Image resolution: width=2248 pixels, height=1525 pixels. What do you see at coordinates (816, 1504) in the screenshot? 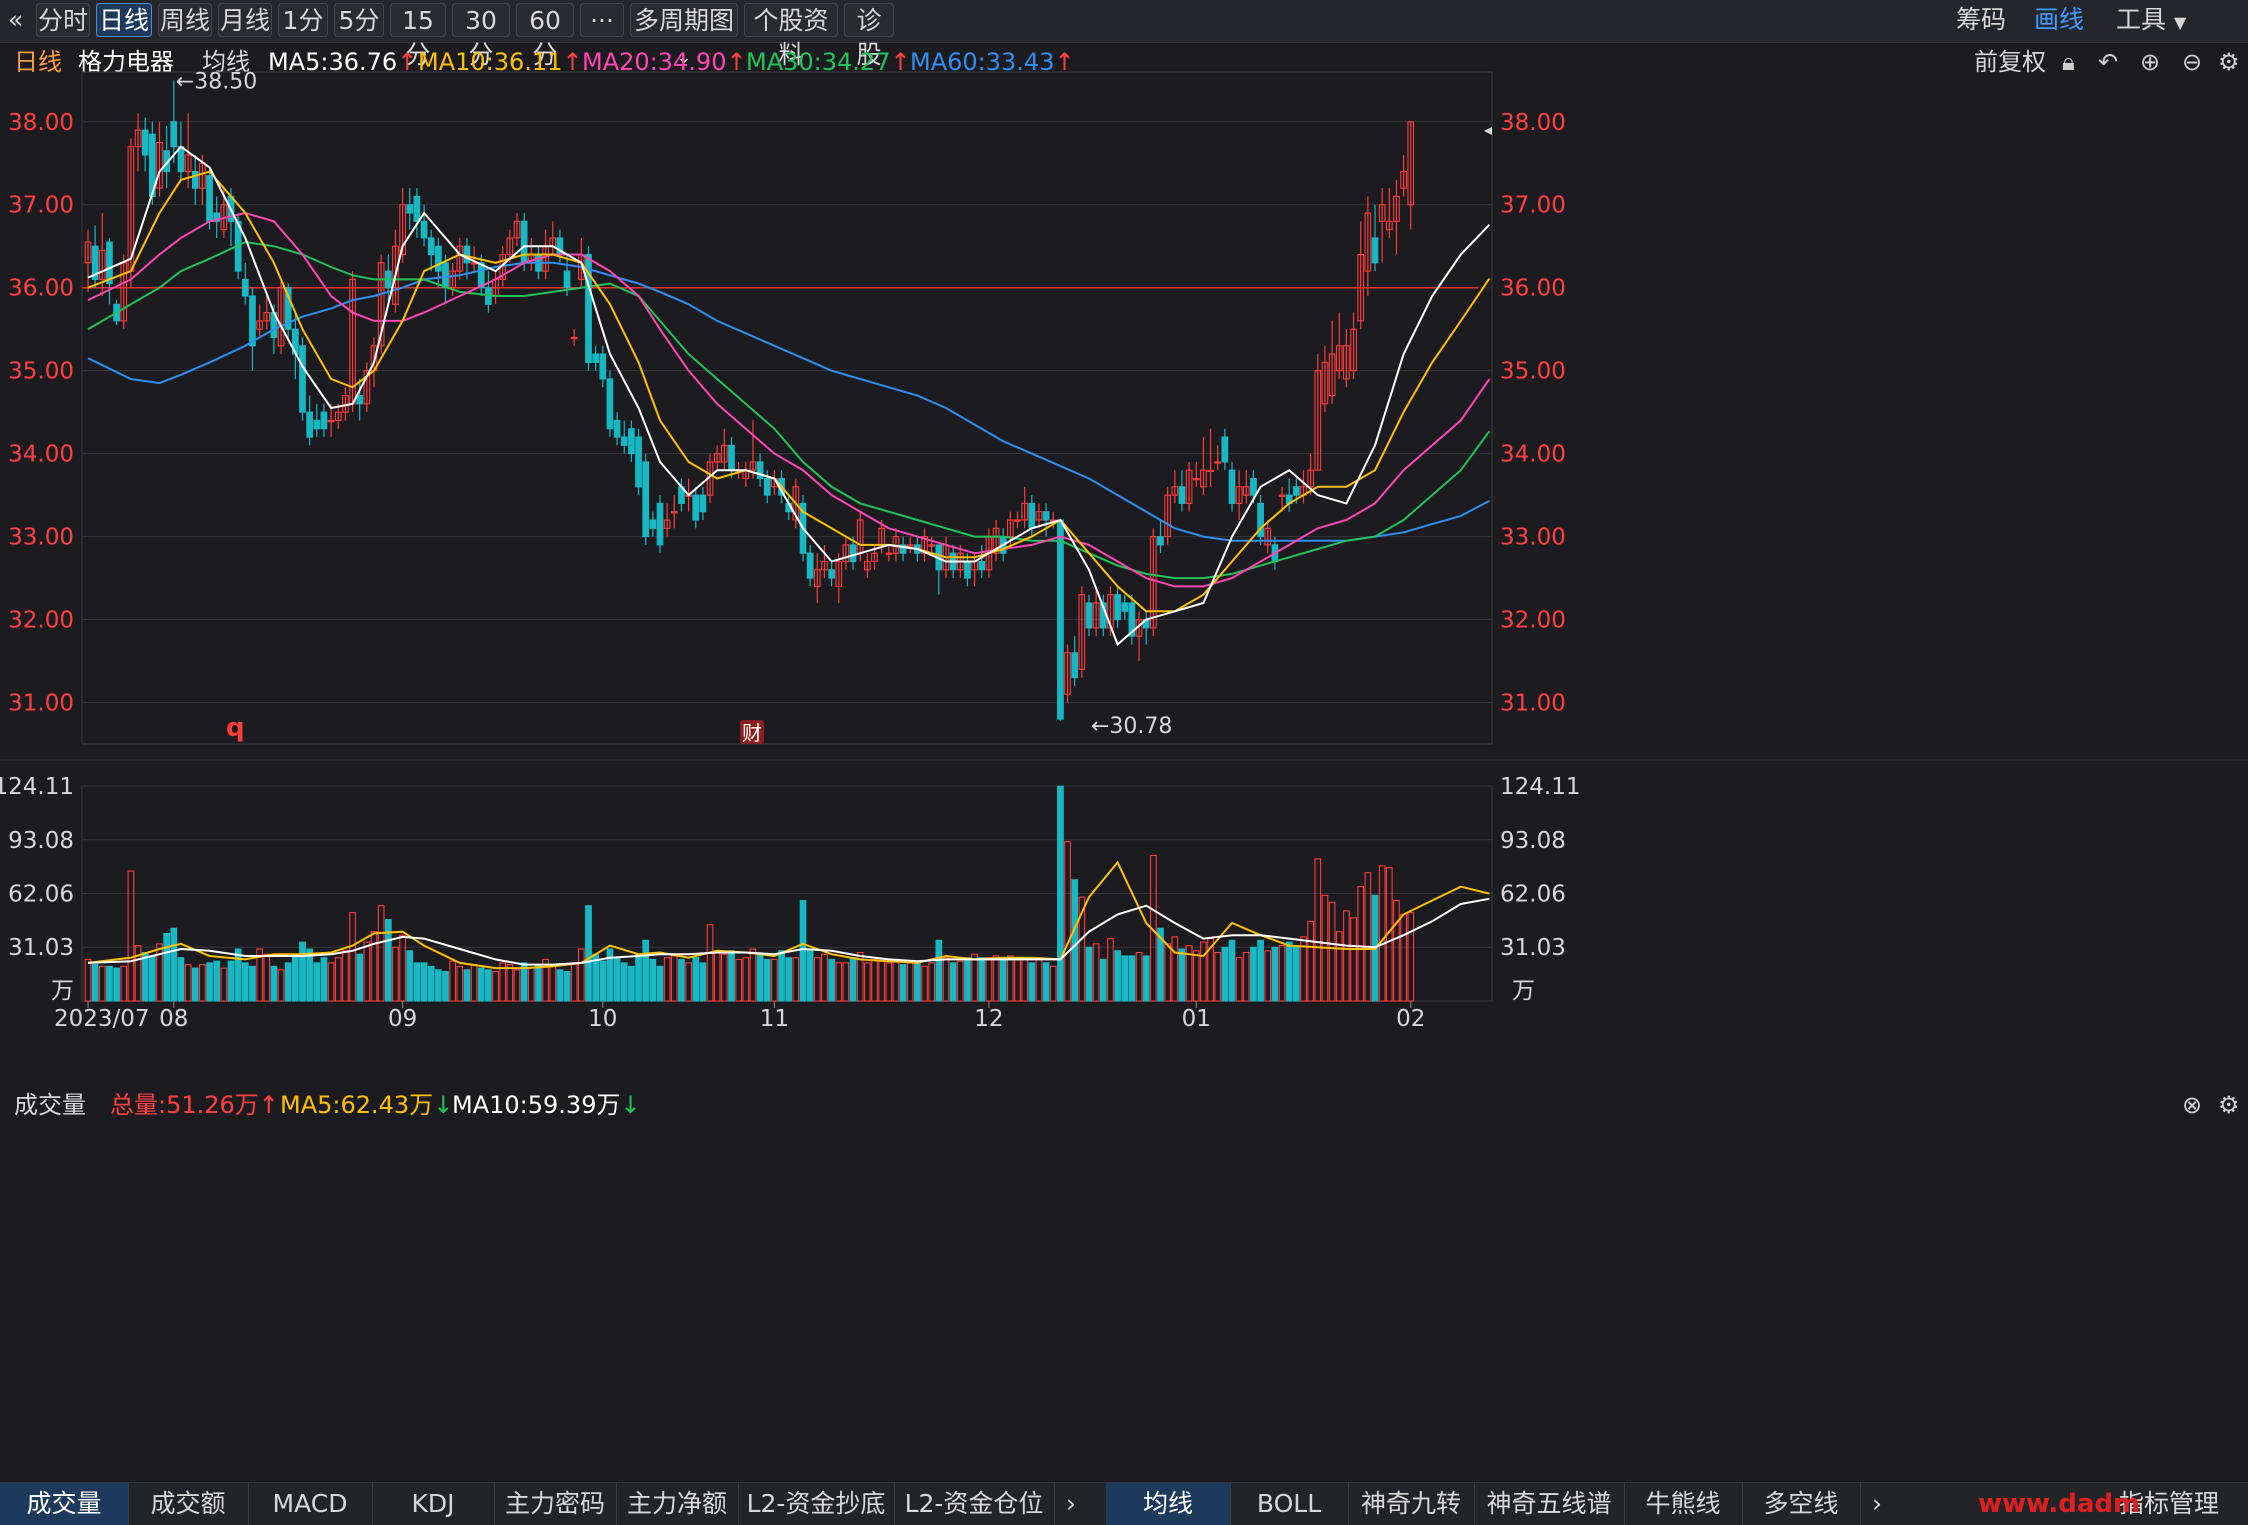
I see `tab-l2-bottom: L2-资金抄底` at bounding box center [816, 1504].